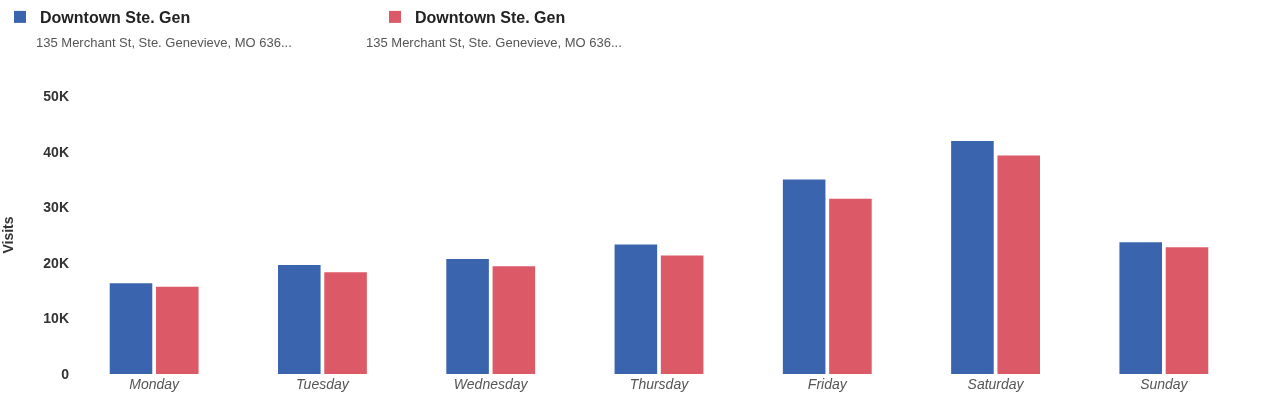  What do you see at coordinates (323, 384) in the screenshot?
I see `x-tick-label: Tuesday` at bounding box center [323, 384].